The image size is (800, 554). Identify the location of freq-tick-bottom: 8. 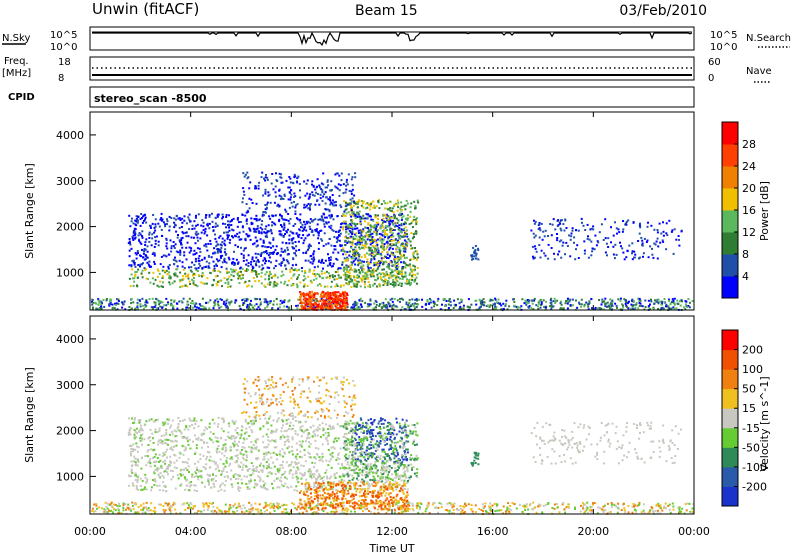
(61, 78).